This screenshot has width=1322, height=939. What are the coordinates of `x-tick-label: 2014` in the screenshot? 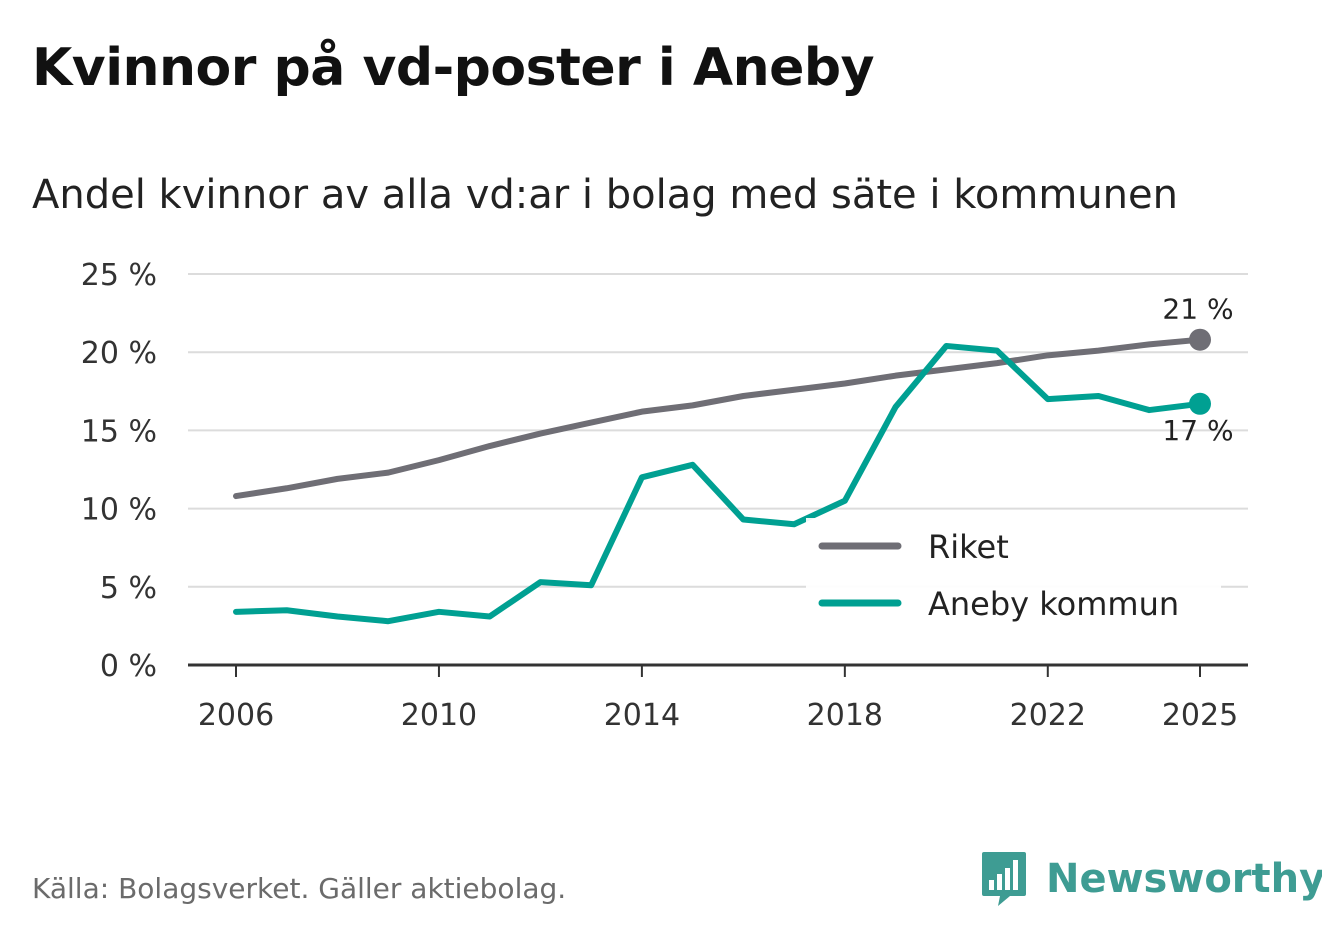 It's located at (642, 715).